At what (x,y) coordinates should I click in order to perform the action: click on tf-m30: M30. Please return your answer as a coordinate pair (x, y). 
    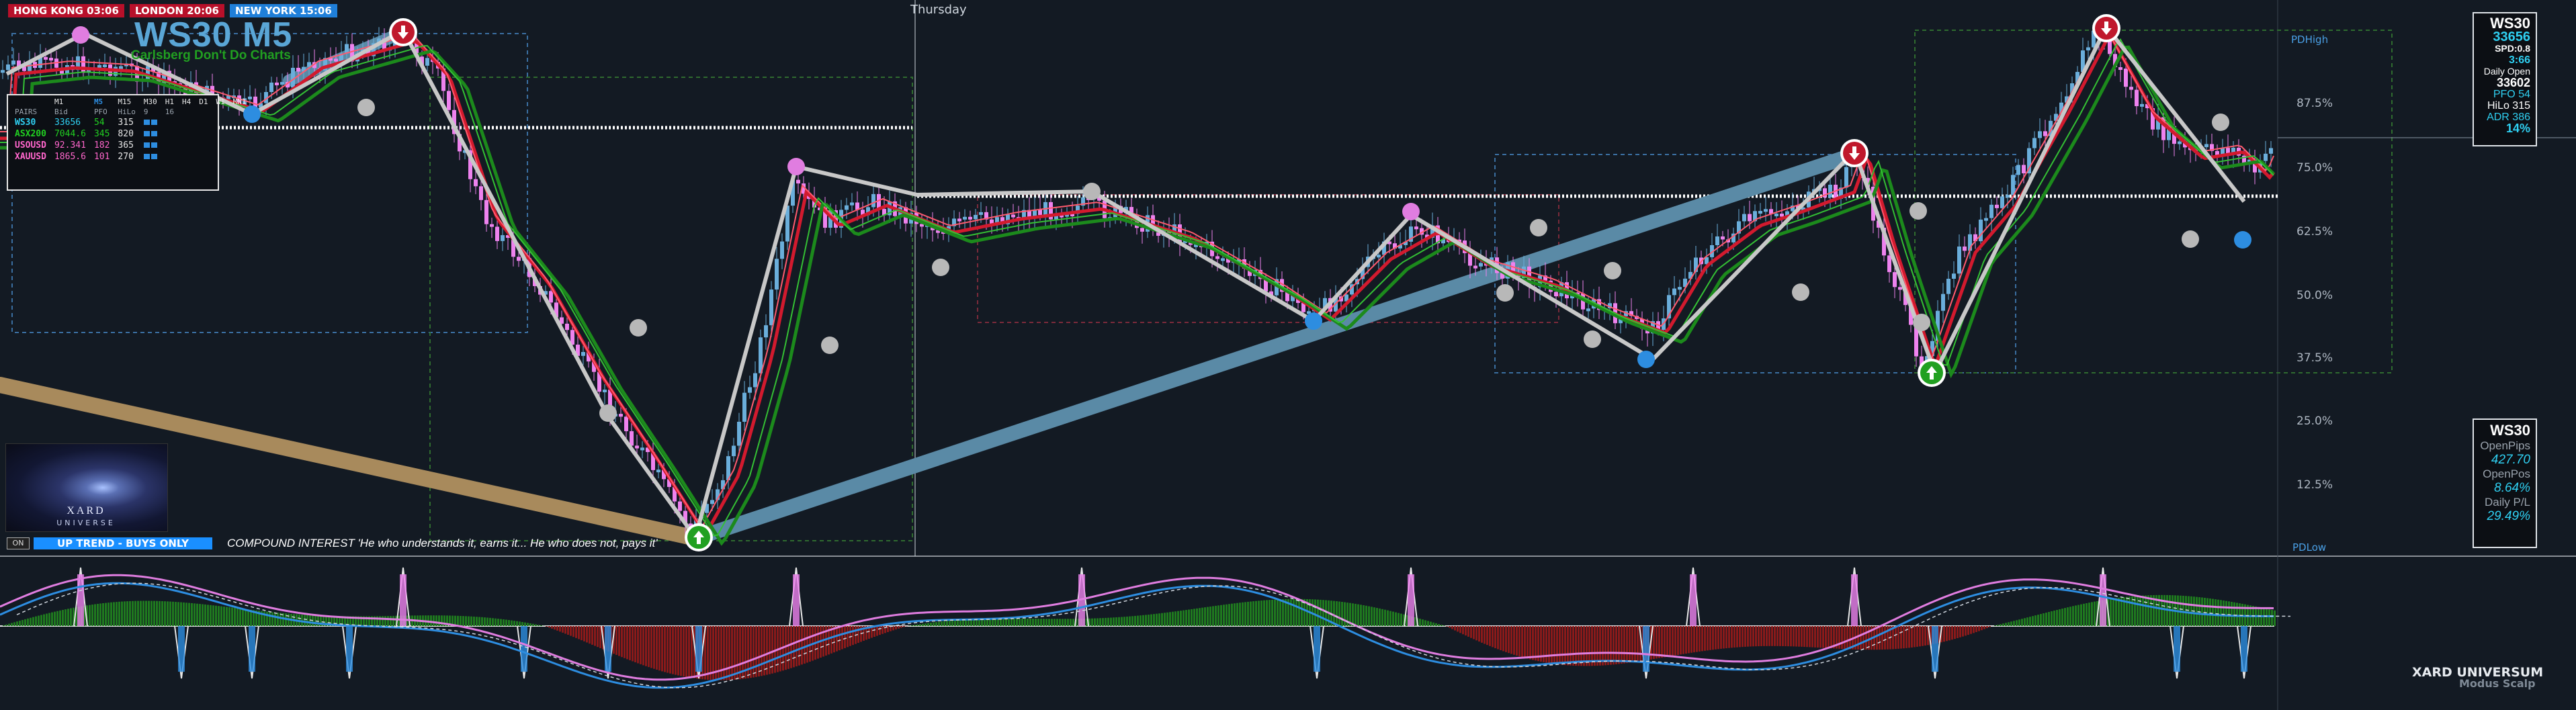
    Looking at the image, I should click on (150, 101).